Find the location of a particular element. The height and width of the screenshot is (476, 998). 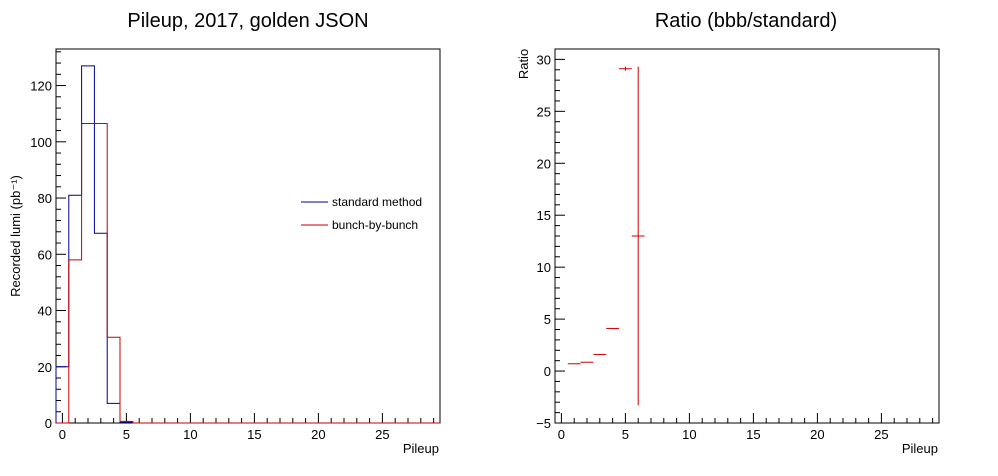

left-x-axis-label: Pileup is located at coordinates (421, 448).